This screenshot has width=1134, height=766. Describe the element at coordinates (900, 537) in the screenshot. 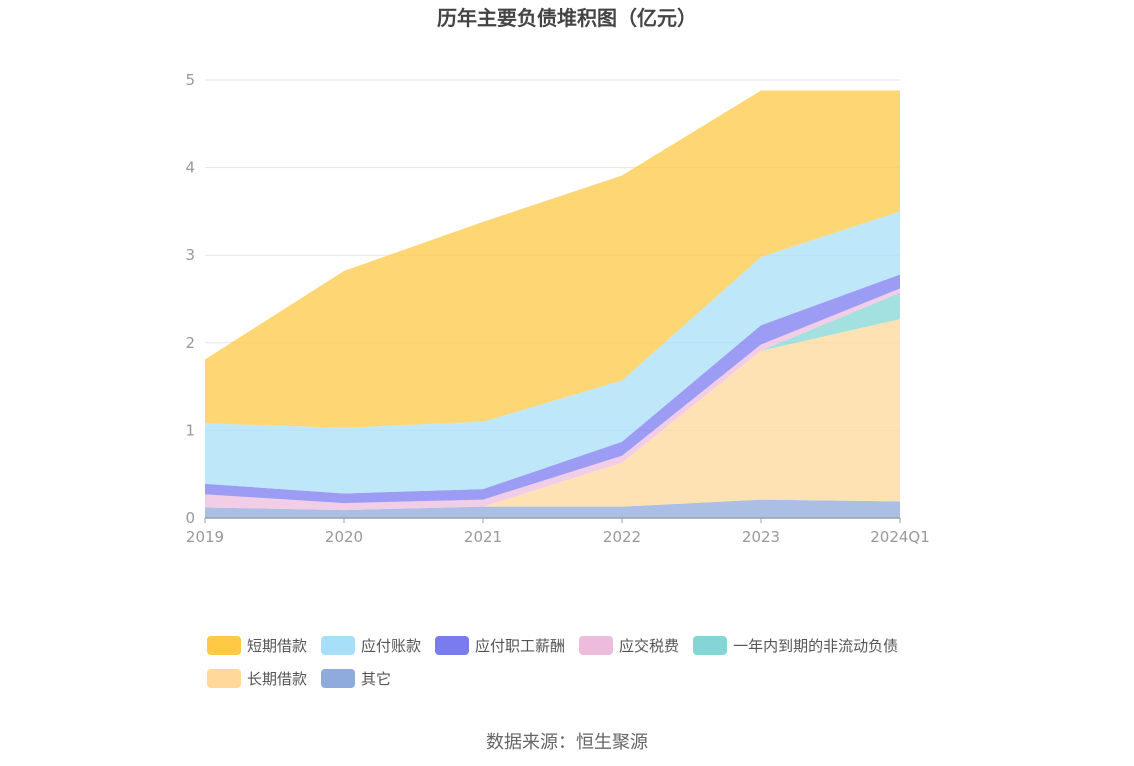

I see `x-tick-label: 2024Q1` at that location.